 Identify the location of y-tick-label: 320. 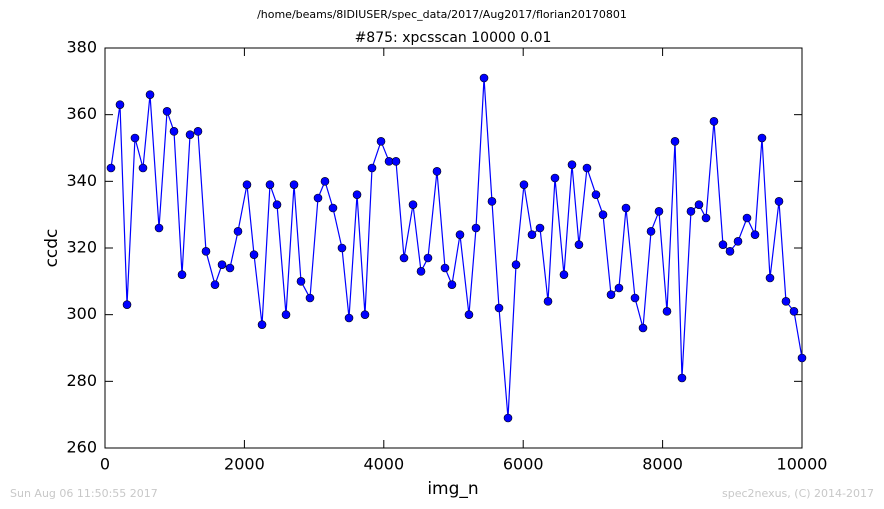
(81, 247).